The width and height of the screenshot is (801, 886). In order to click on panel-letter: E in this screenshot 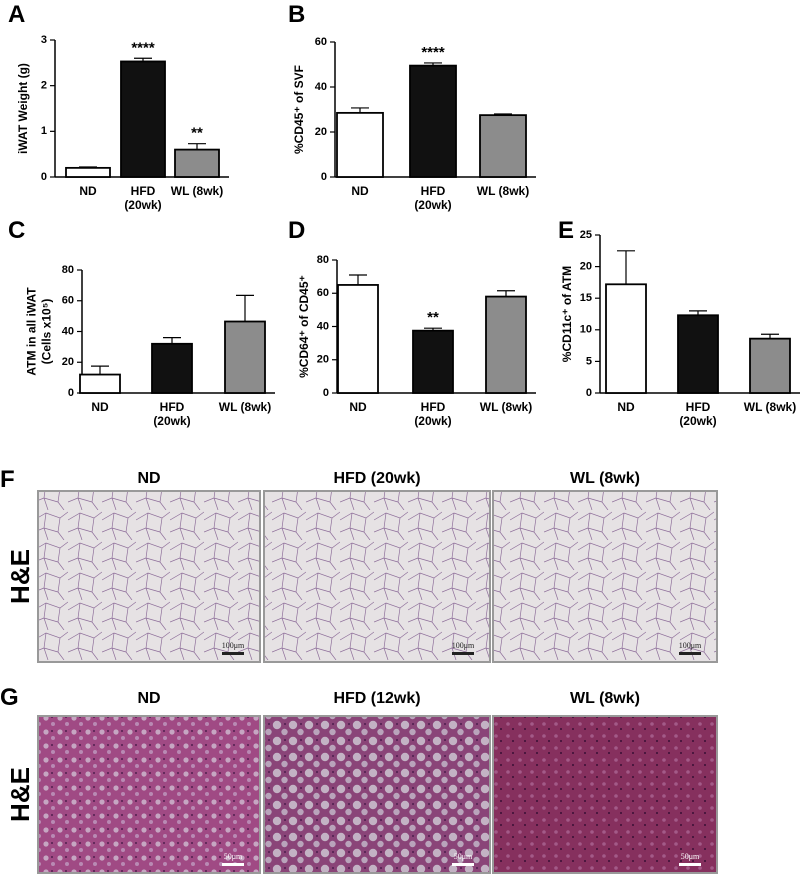, I will do `click(566, 230)`.